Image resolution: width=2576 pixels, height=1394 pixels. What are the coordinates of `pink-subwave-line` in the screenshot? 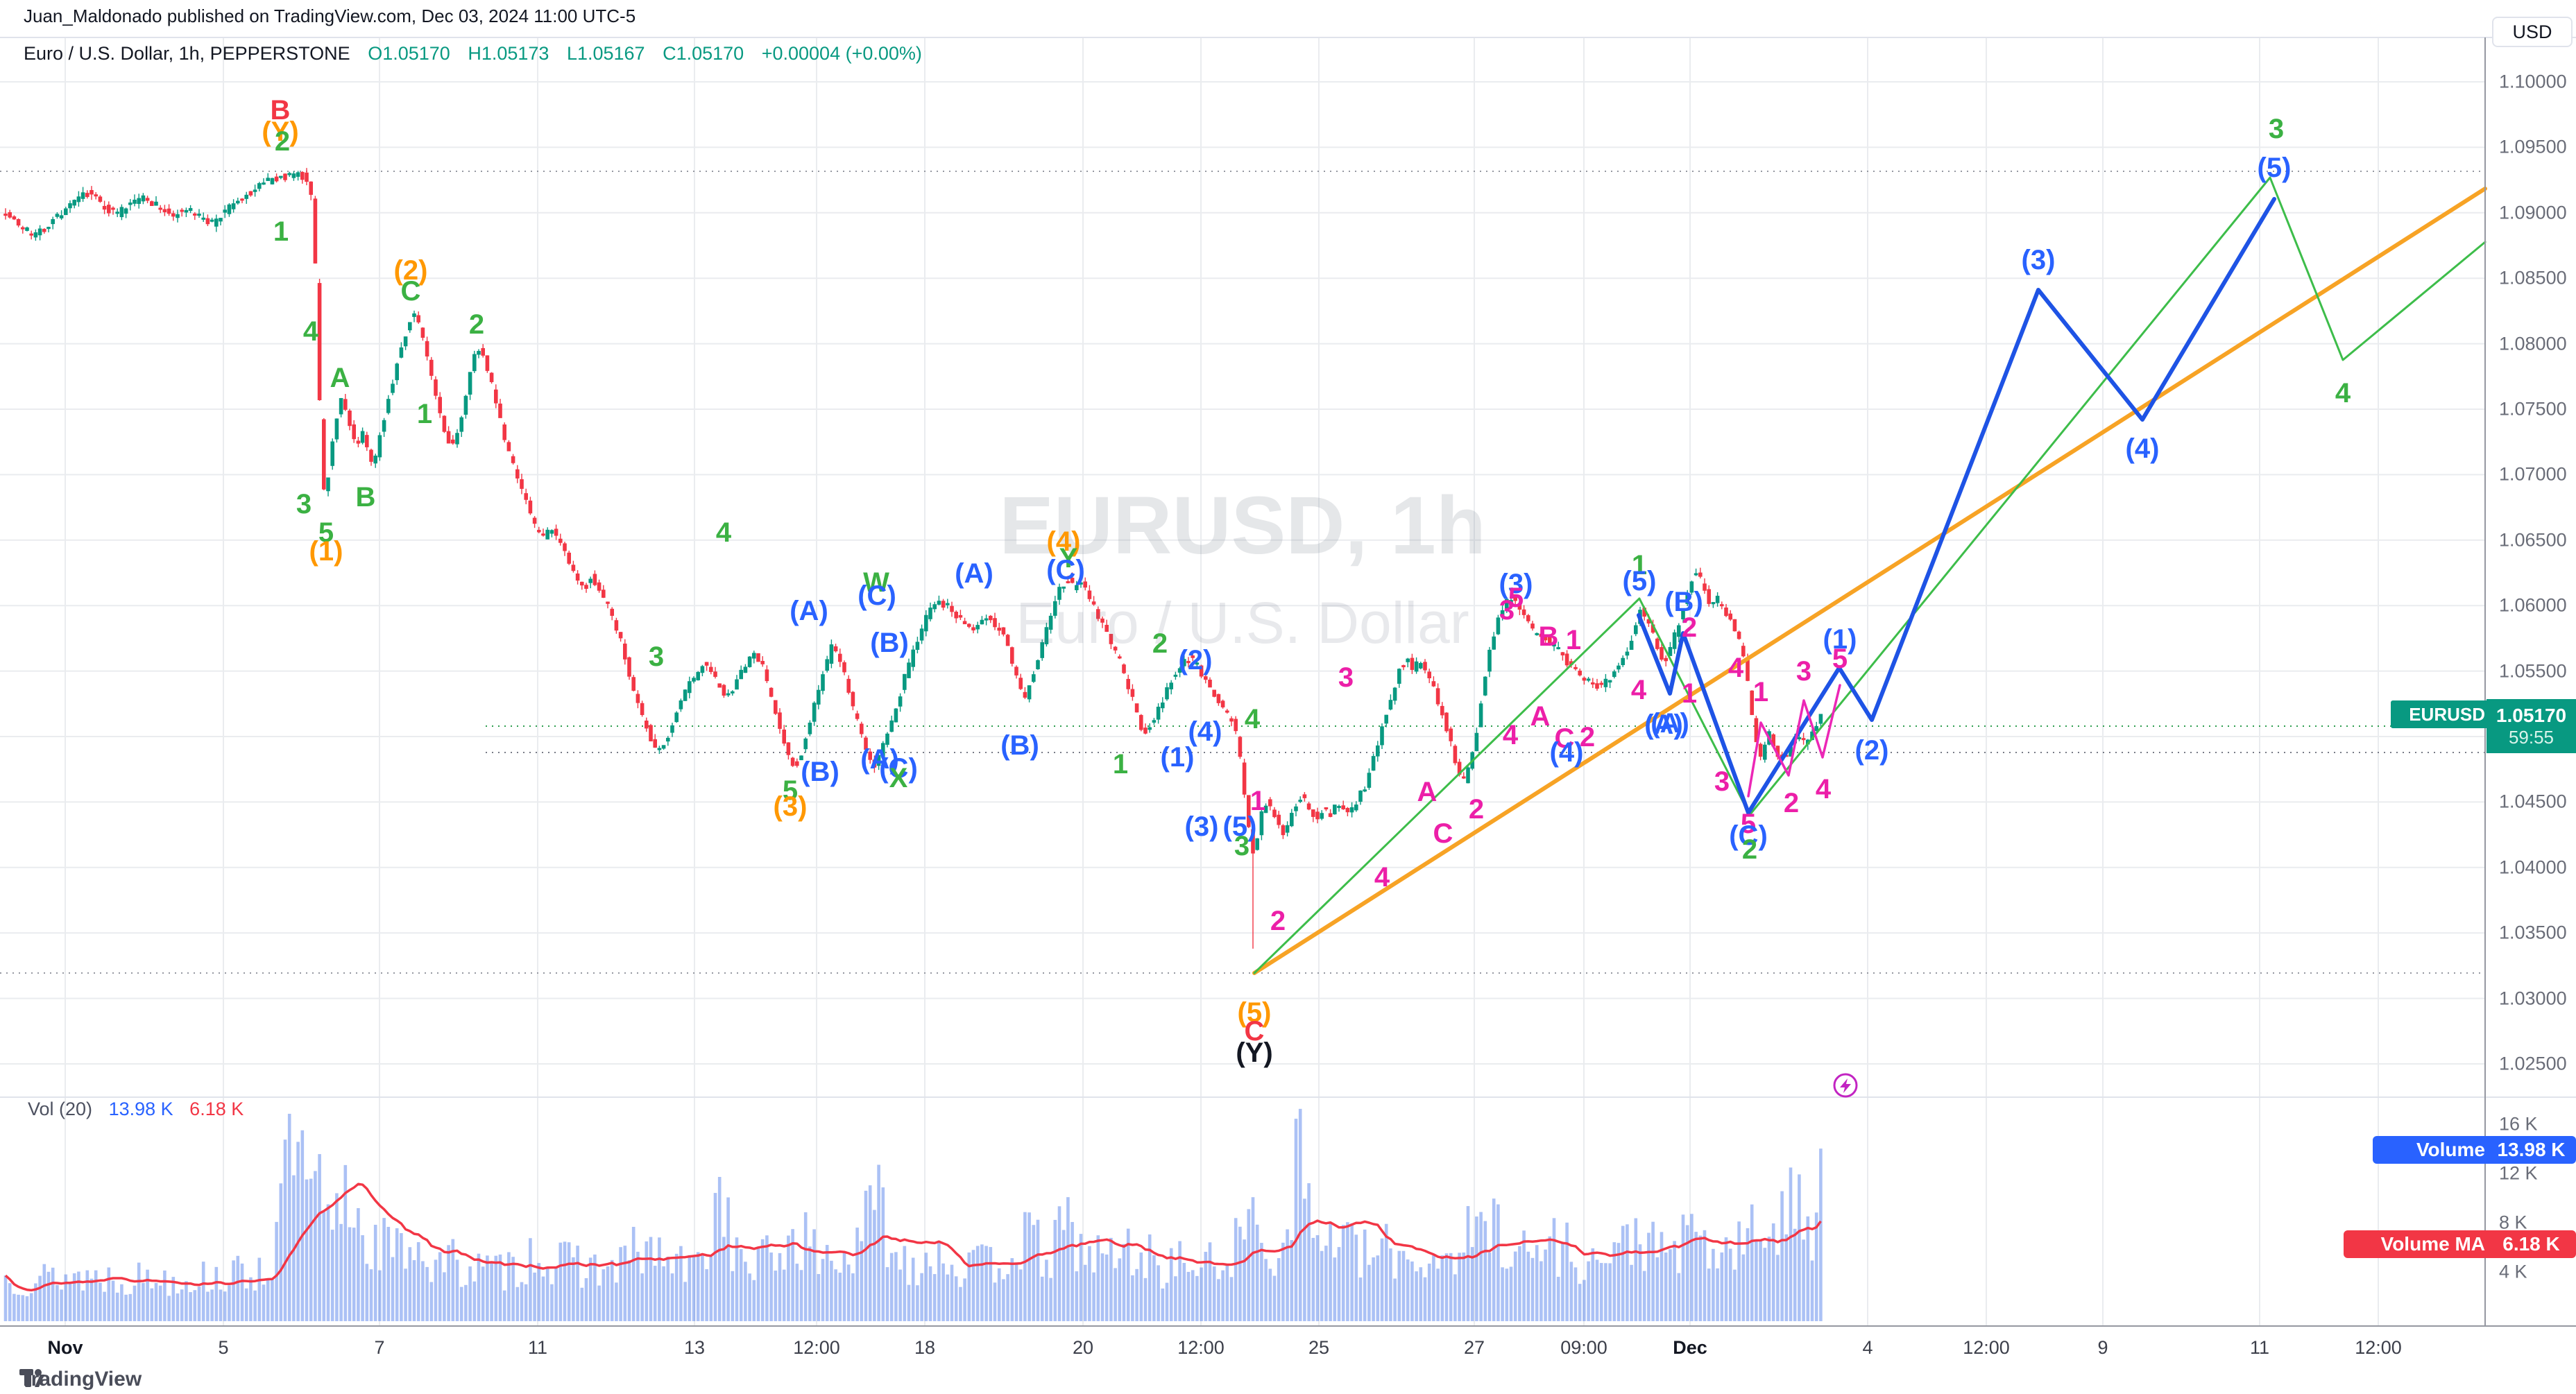 It's located at (1794, 741).